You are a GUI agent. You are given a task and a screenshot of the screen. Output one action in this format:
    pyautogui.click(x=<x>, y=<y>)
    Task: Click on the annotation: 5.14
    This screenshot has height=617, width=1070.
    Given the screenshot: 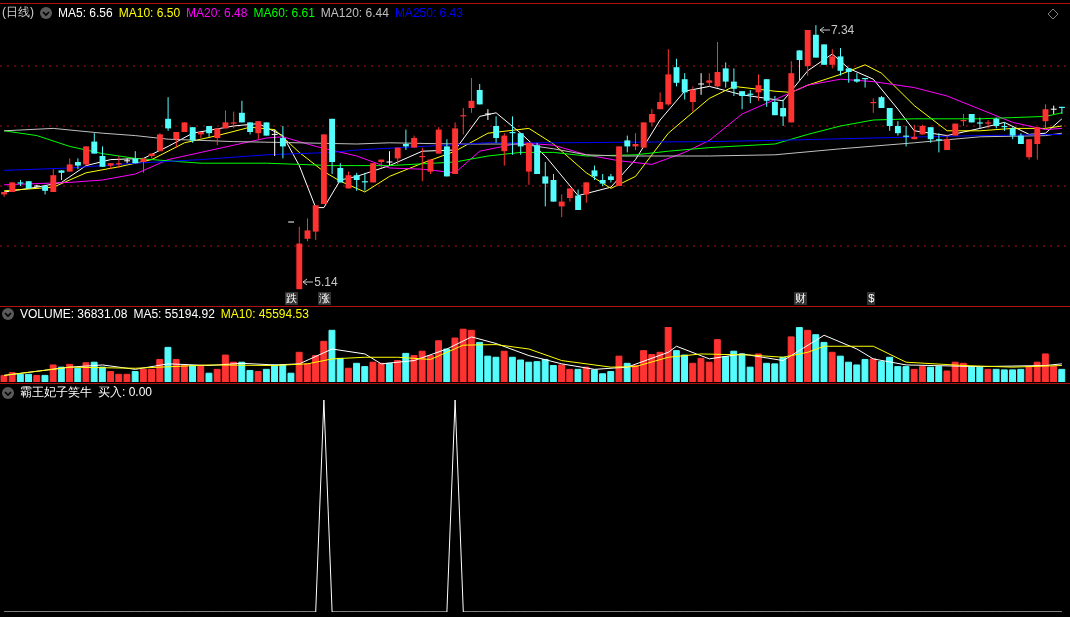 What is the action you would take?
    pyautogui.click(x=326, y=282)
    